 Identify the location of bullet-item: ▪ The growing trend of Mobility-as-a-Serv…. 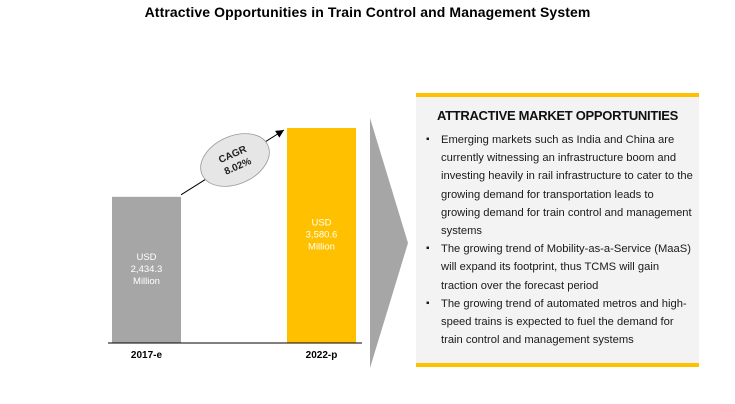
(558, 267).